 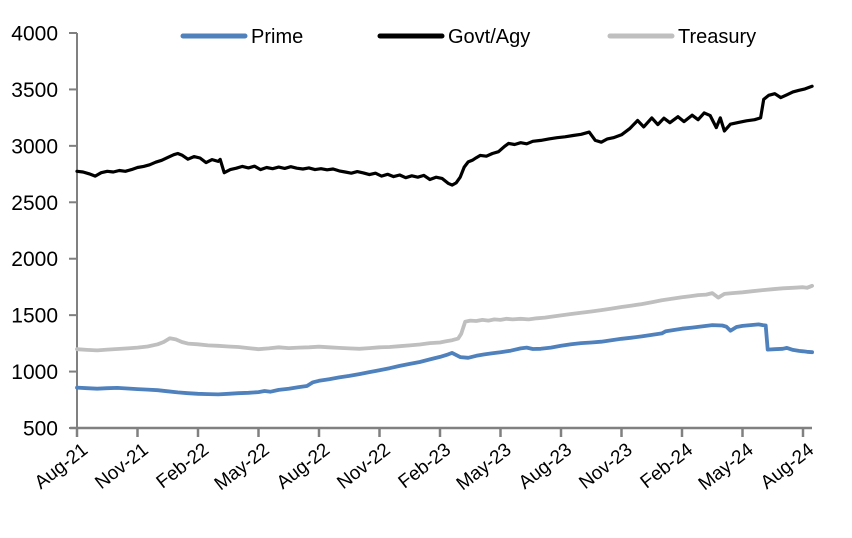 What do you see at coordinates (545, 466) in the screenshot?
I see `x-tick-label: Aug-23` at bounding box center [545, 466].